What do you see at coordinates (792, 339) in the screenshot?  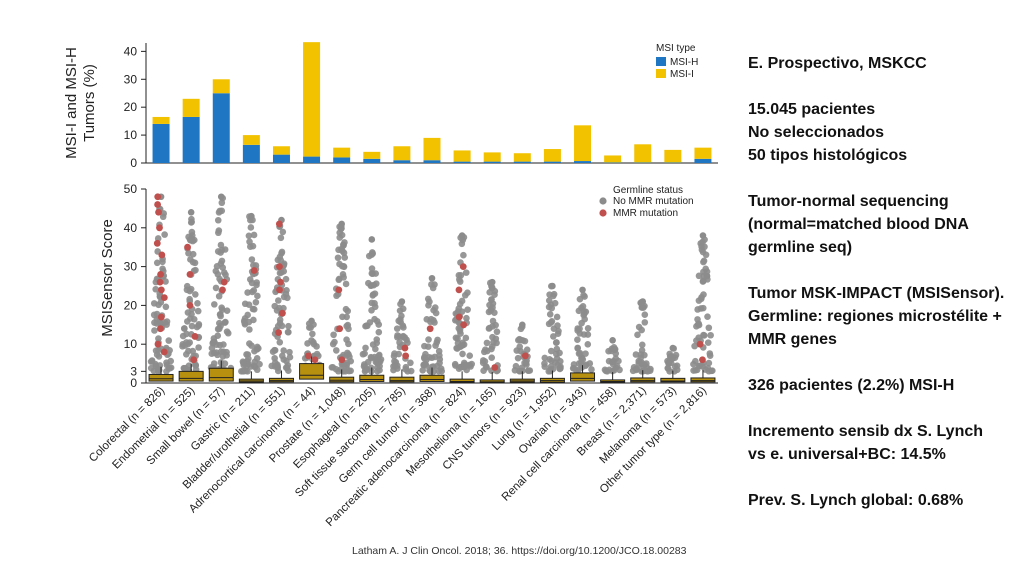 I see `notes-methods-line: MMR genes` at bounding box center [792, 339].